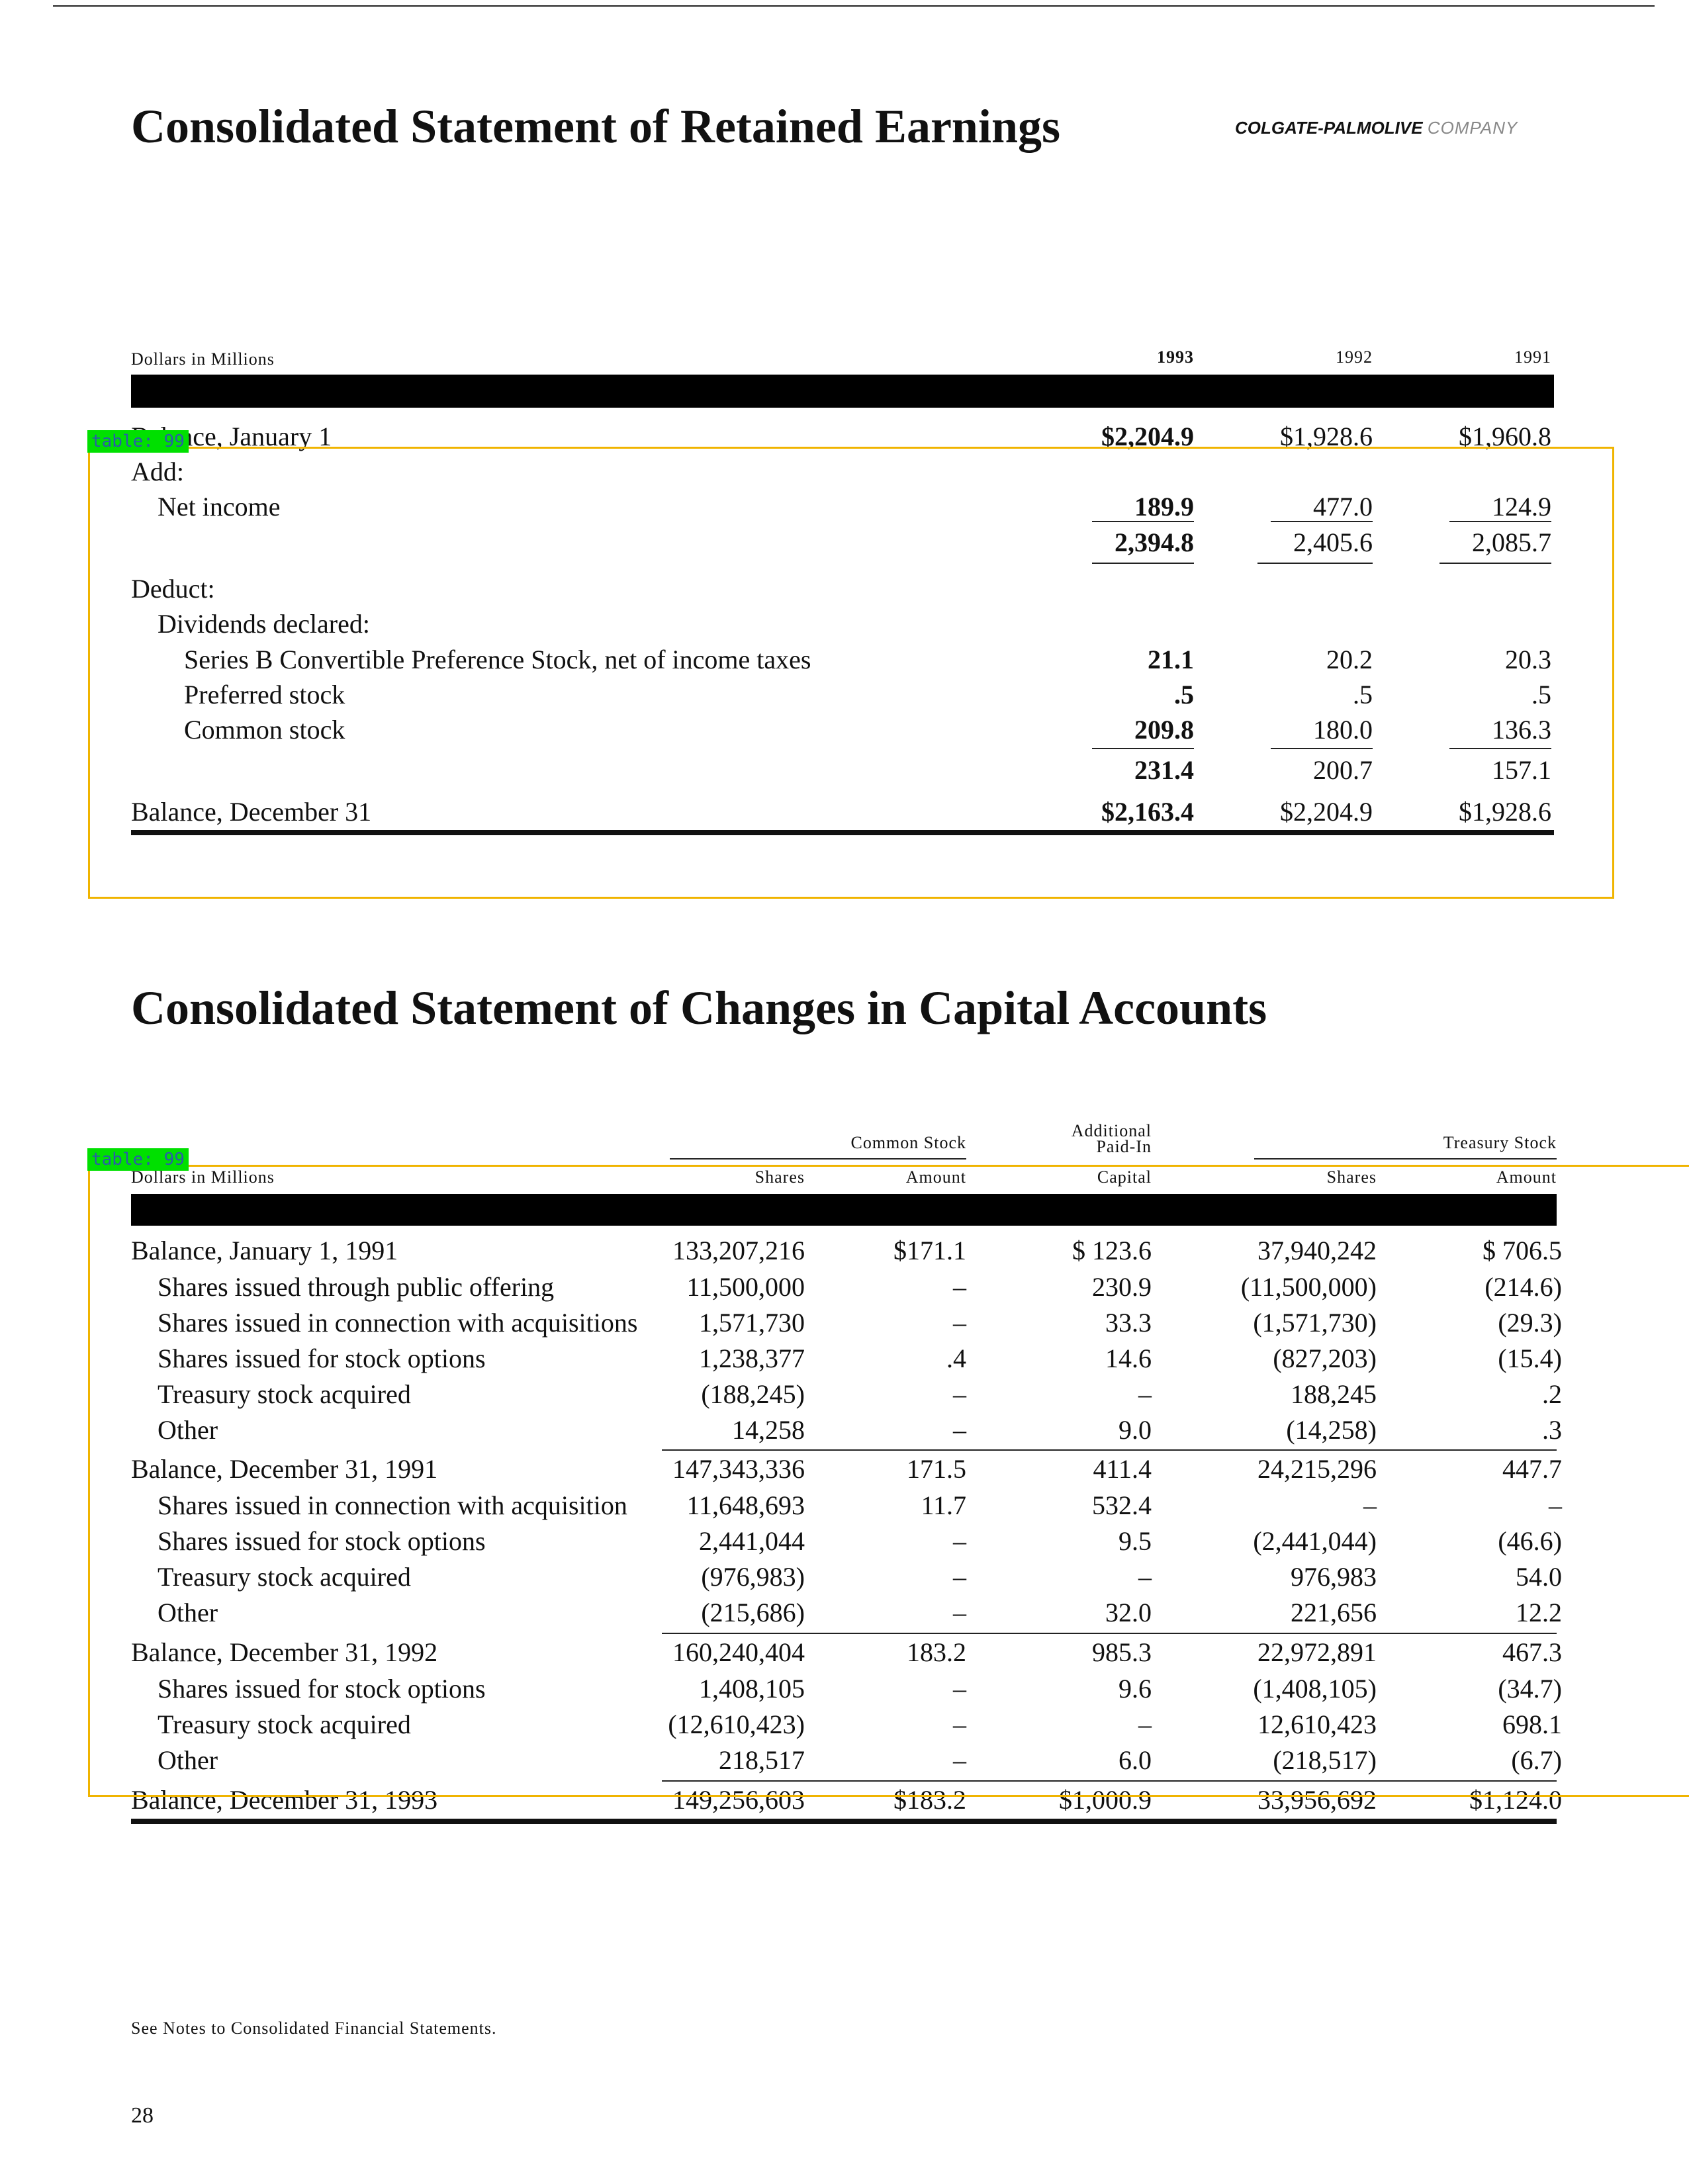  I want to click on retained-cell: 124.9, so click(1521, 507).